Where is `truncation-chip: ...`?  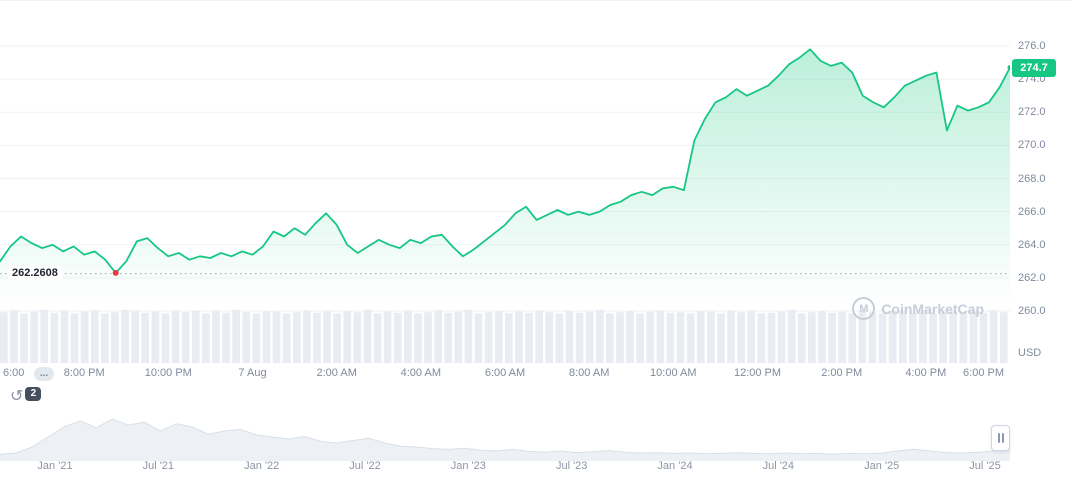
truncation-chip: ... is located at coordinates (44, 374).